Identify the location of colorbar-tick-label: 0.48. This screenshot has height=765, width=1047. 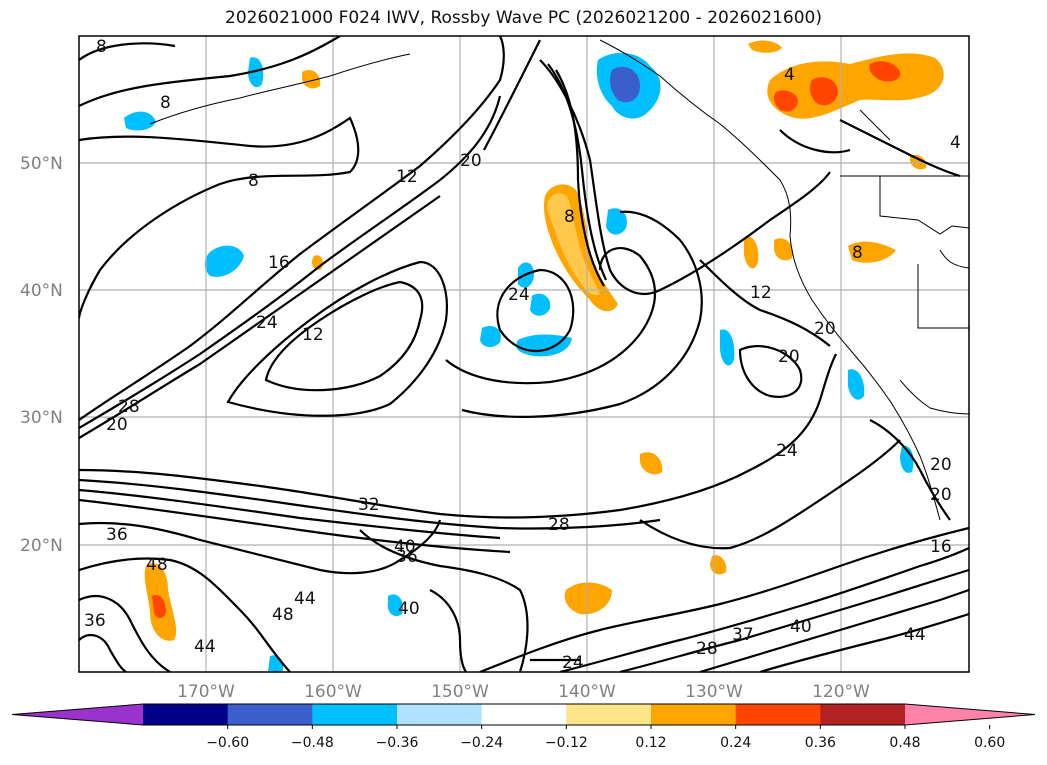
(904, 743).